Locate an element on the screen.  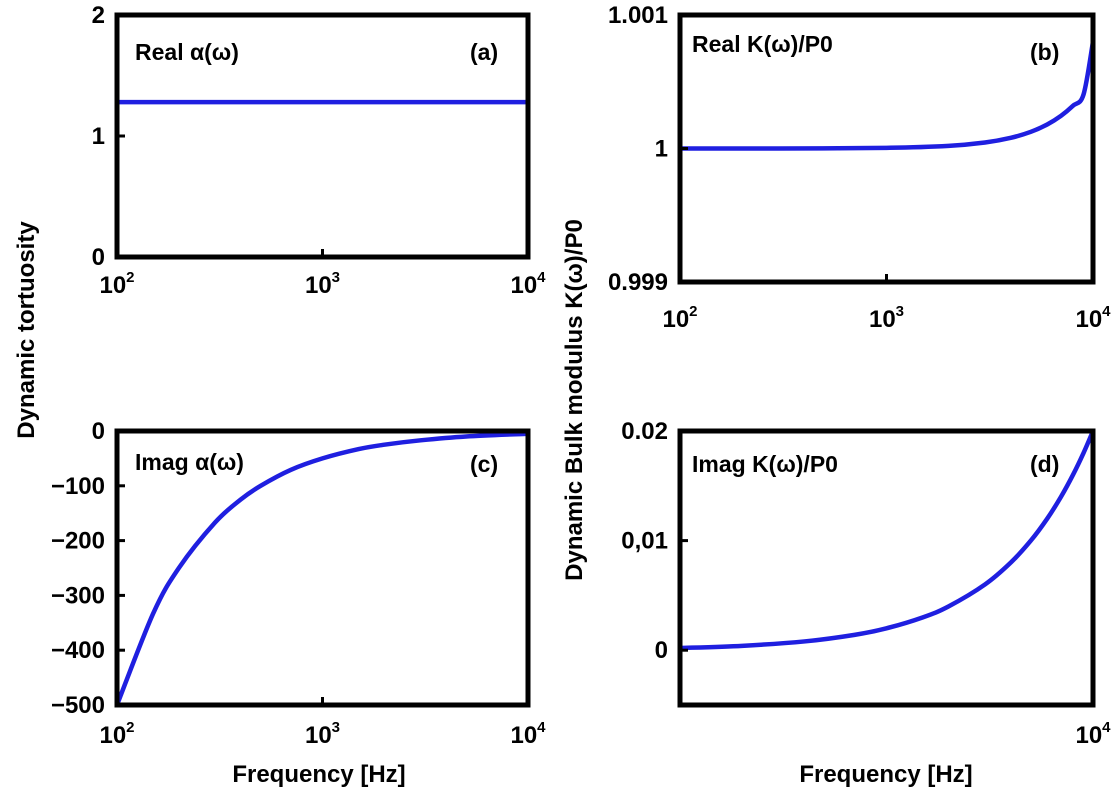
annotation-d: Imag K(ω)/P0 is located at coordinates (765, 464).